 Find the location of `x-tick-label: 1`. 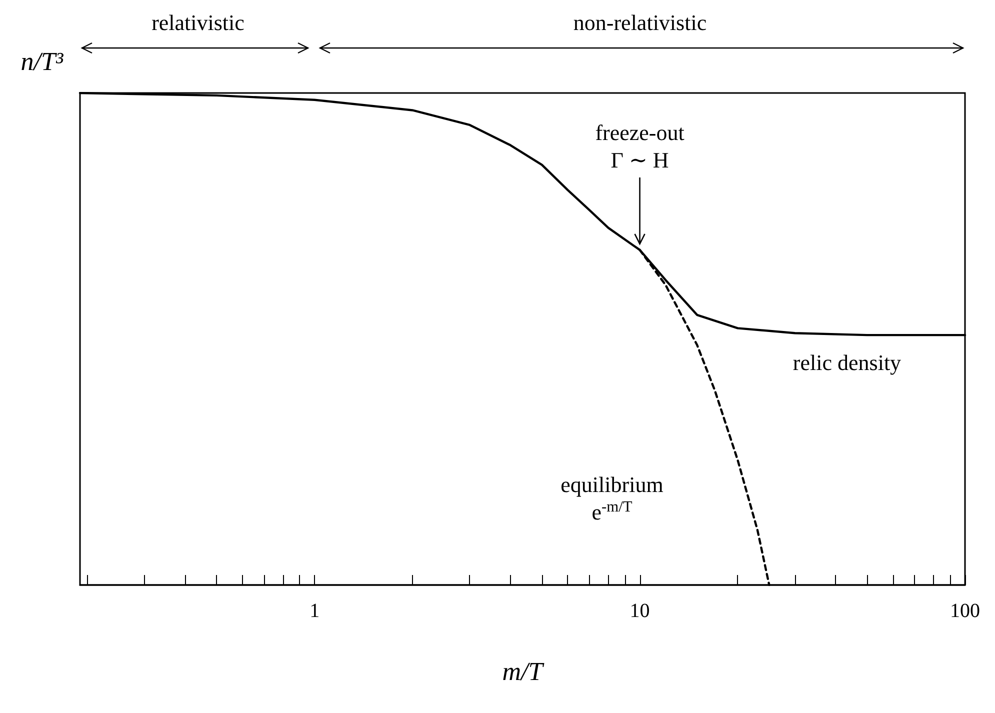

x-tick-label: 1 is located at coordinates (315, 611).